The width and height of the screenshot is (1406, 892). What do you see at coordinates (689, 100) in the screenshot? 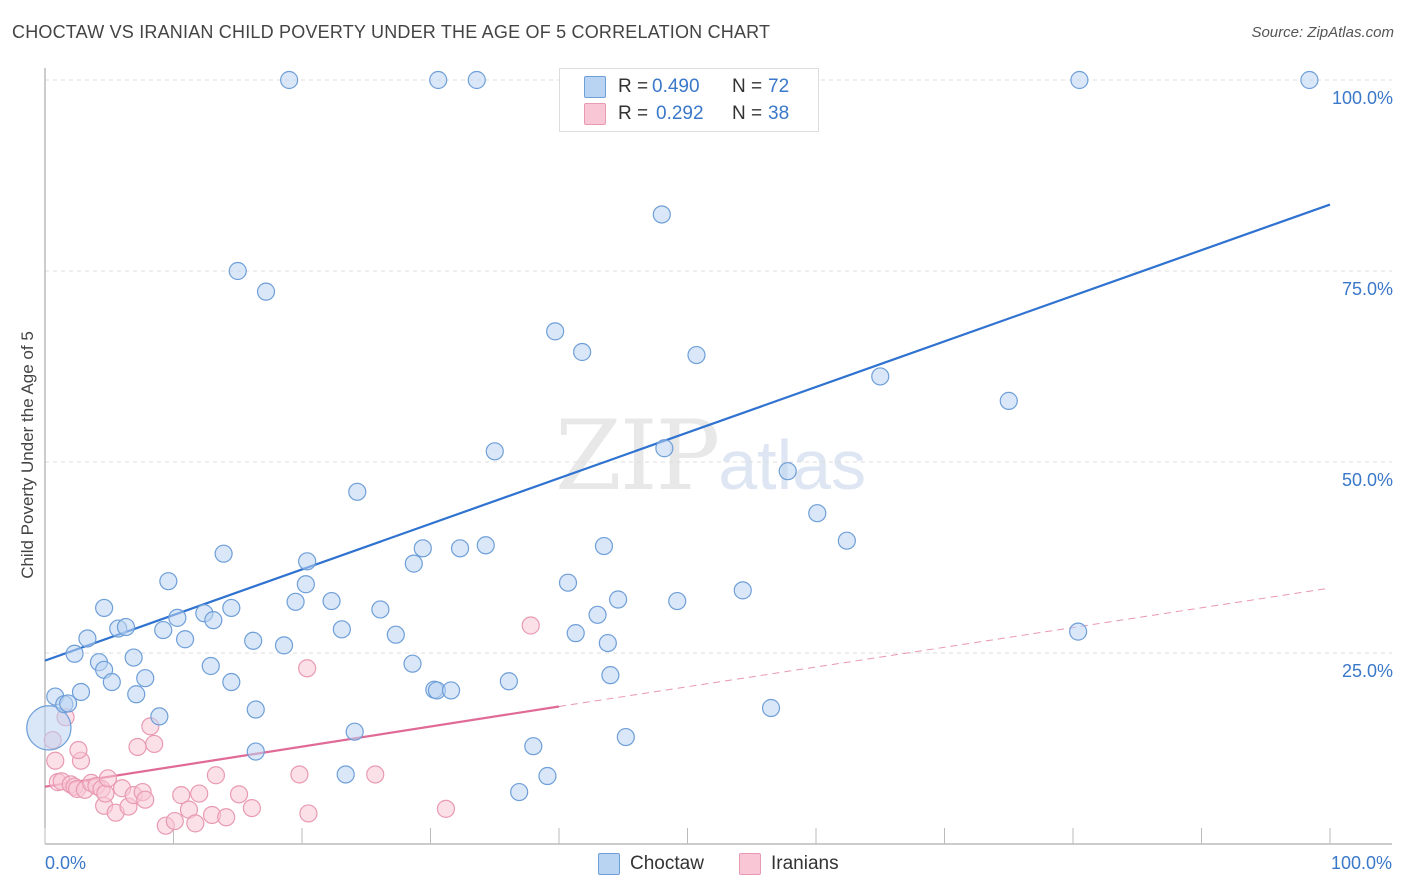
I see `legend: R = 0.490 N = 72 R = 0.292 N = 38` at bounding box center [689, 100].